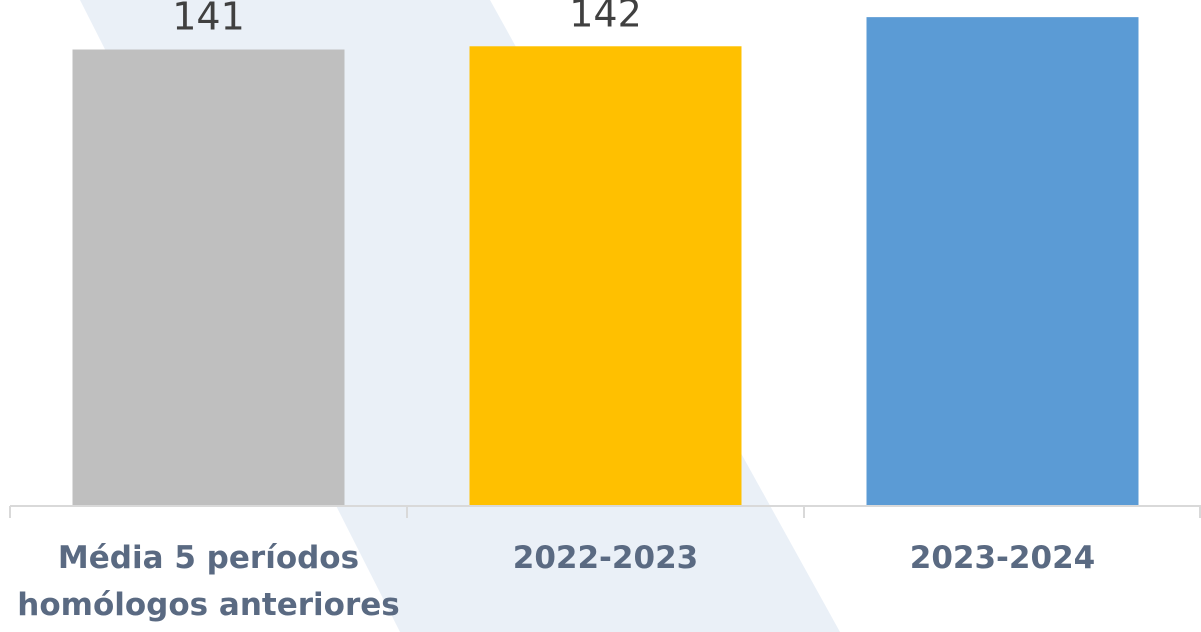 The height and width of the screenshot is (632, 1201). Describe the element at coordinates (208, 581) in the screenshot. I see `category-label-1: Média 5 períodos homólogos anteriores` at that location.